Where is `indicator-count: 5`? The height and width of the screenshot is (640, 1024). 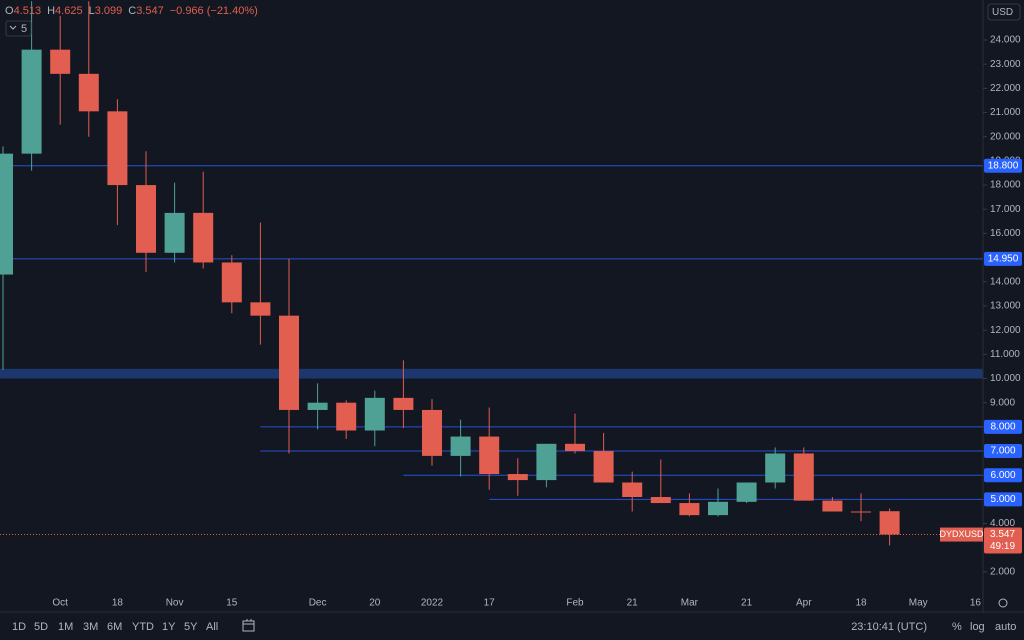
indicator-count: 5 is located at coordinates (24, 29).